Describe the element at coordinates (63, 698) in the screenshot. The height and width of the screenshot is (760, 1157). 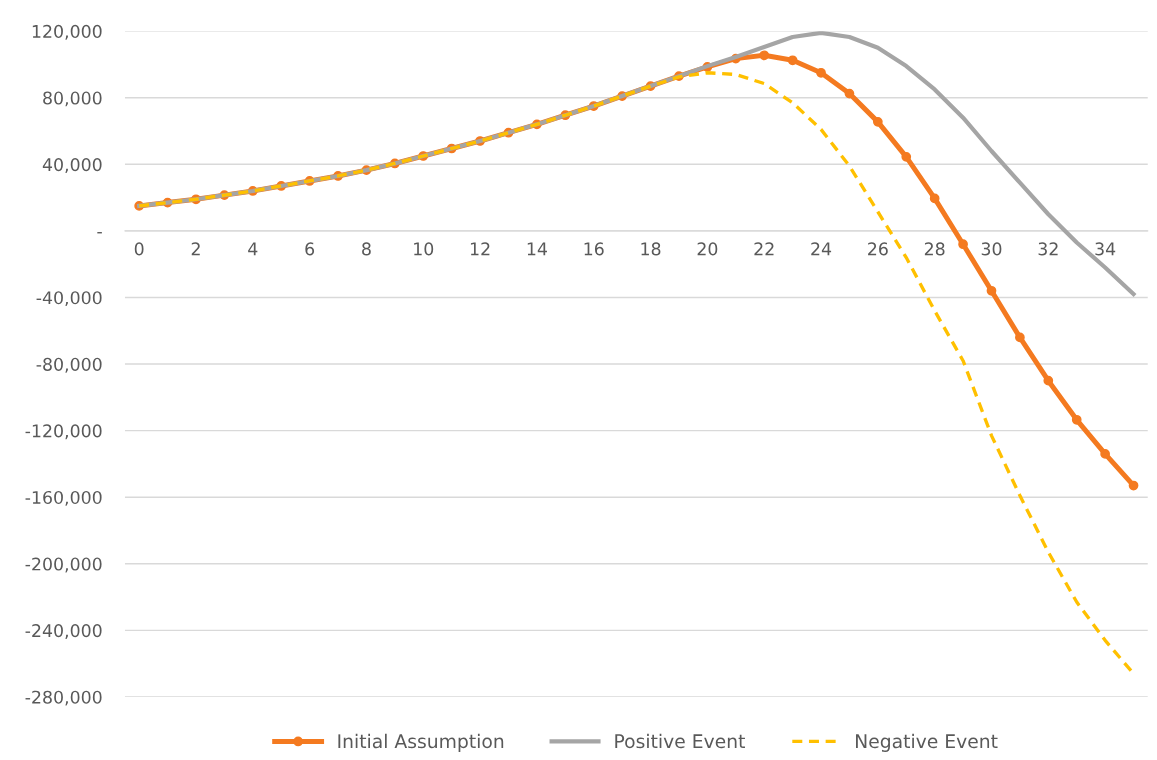
I see `y-tick-label: -280,000` at that location.